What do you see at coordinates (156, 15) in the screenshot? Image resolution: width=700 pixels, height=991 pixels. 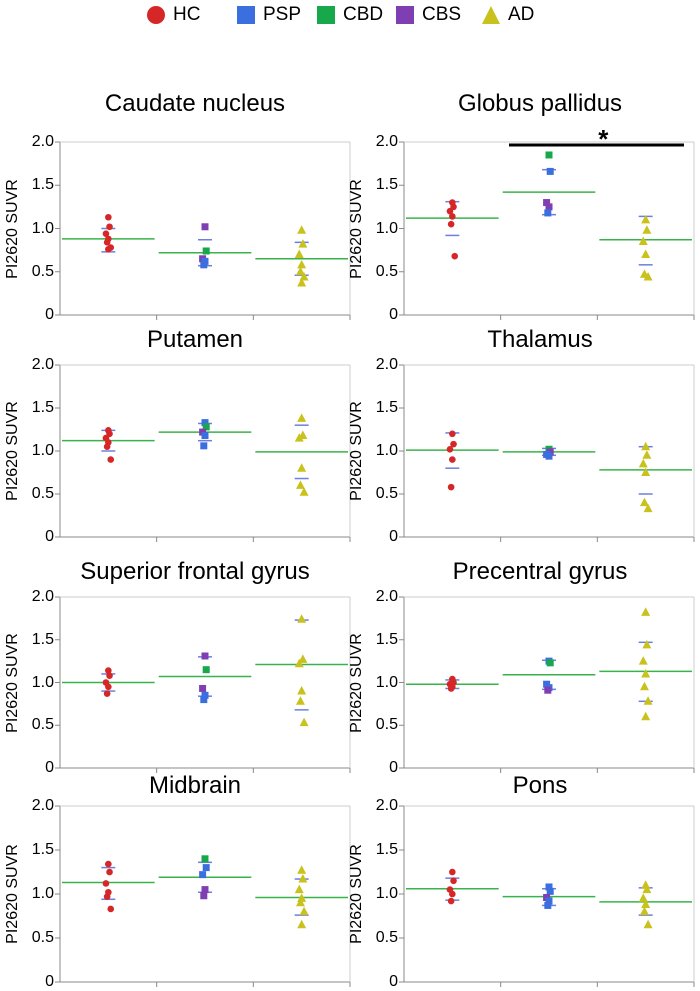 I see `legend-circle` at bounding box center [156, 15].